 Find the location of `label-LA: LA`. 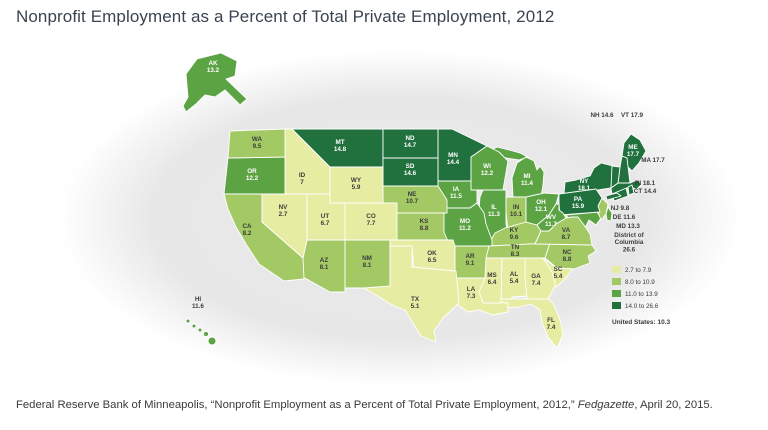

label-LA: LA is located at coordinates (471, 289).